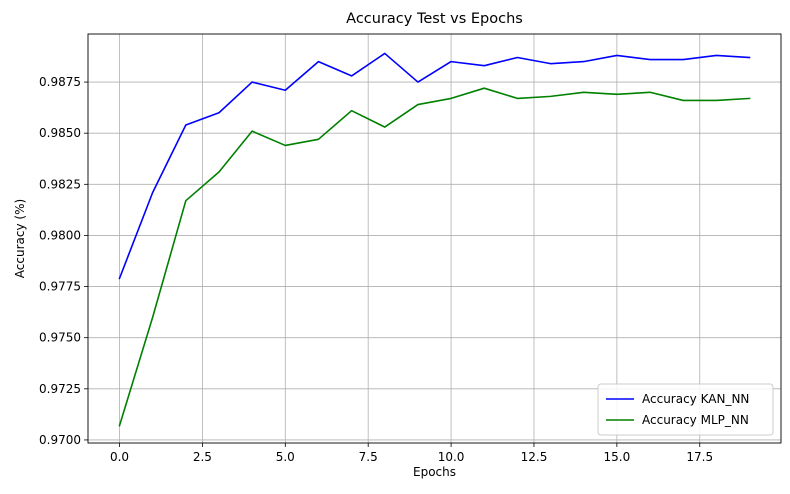  I want to click on x-tick-label: 10.0, so click(451, 457).